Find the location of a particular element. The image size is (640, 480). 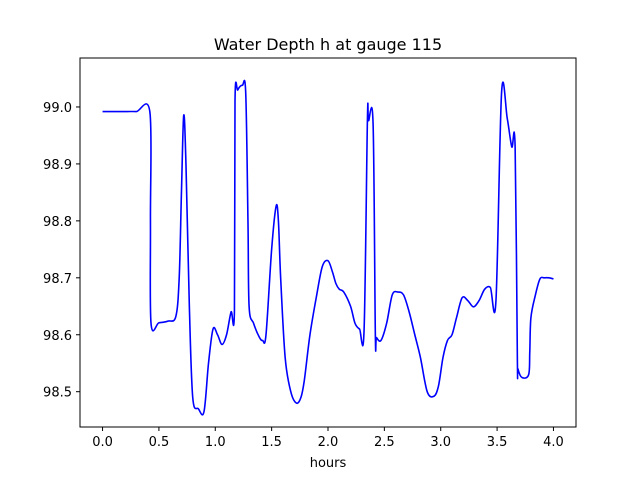

y-axis-ticks: 98.5 98.6 98.7 98.8 98.9 99.0 is located at coordinates (61, 251).